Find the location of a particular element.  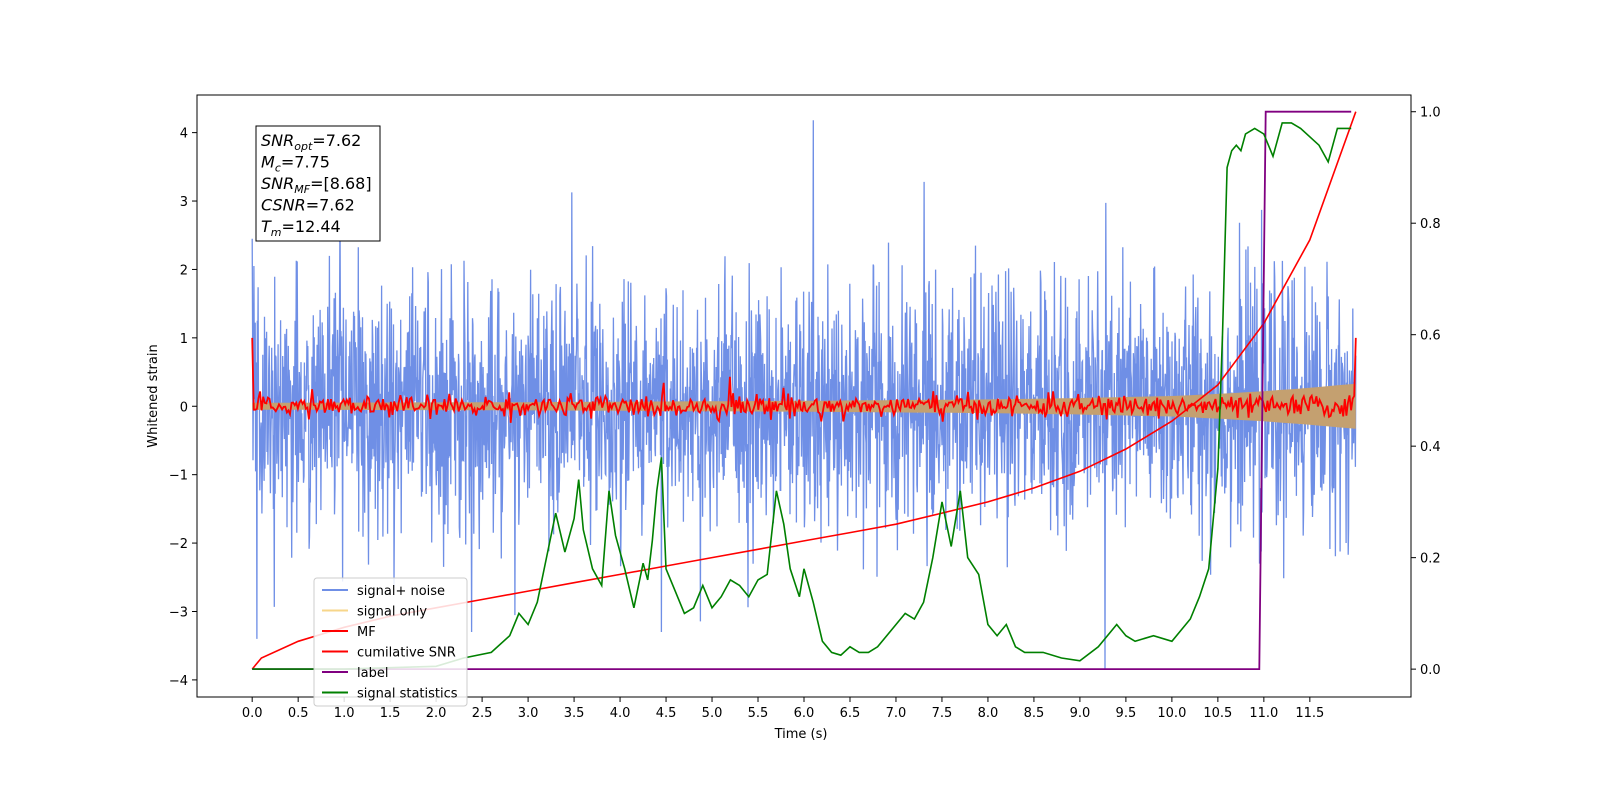

x-tick-label: 6.0 is located at coordinates (804, 713).